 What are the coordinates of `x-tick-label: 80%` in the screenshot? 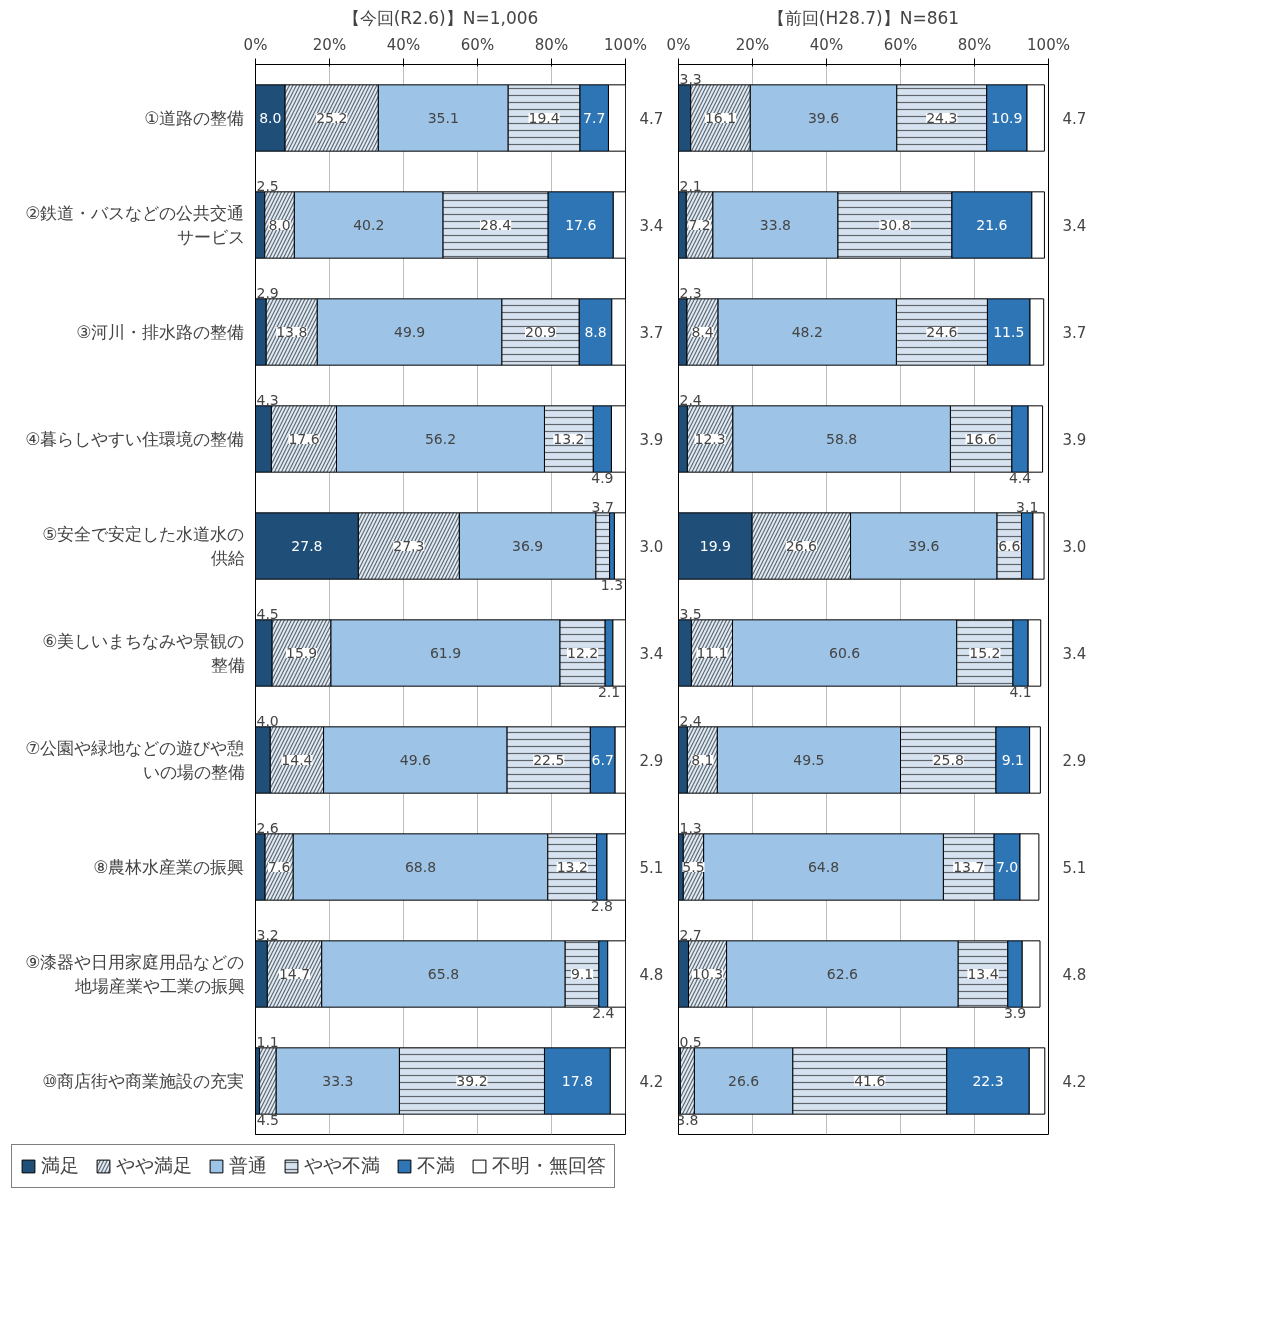 It's located at (974, 44).